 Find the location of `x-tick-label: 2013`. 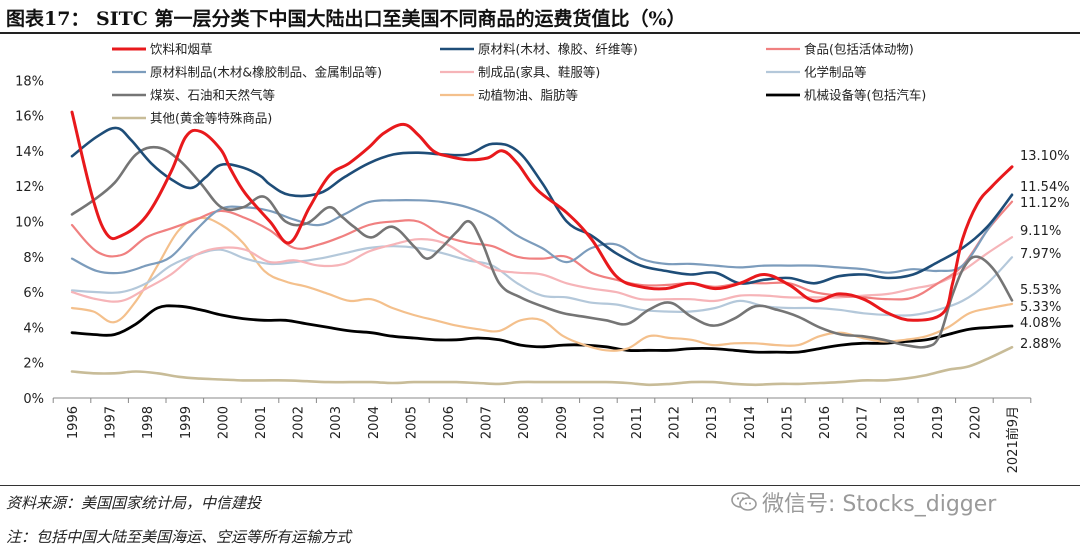

x-tick-label: 2013 is located at coordinates (712, 422).